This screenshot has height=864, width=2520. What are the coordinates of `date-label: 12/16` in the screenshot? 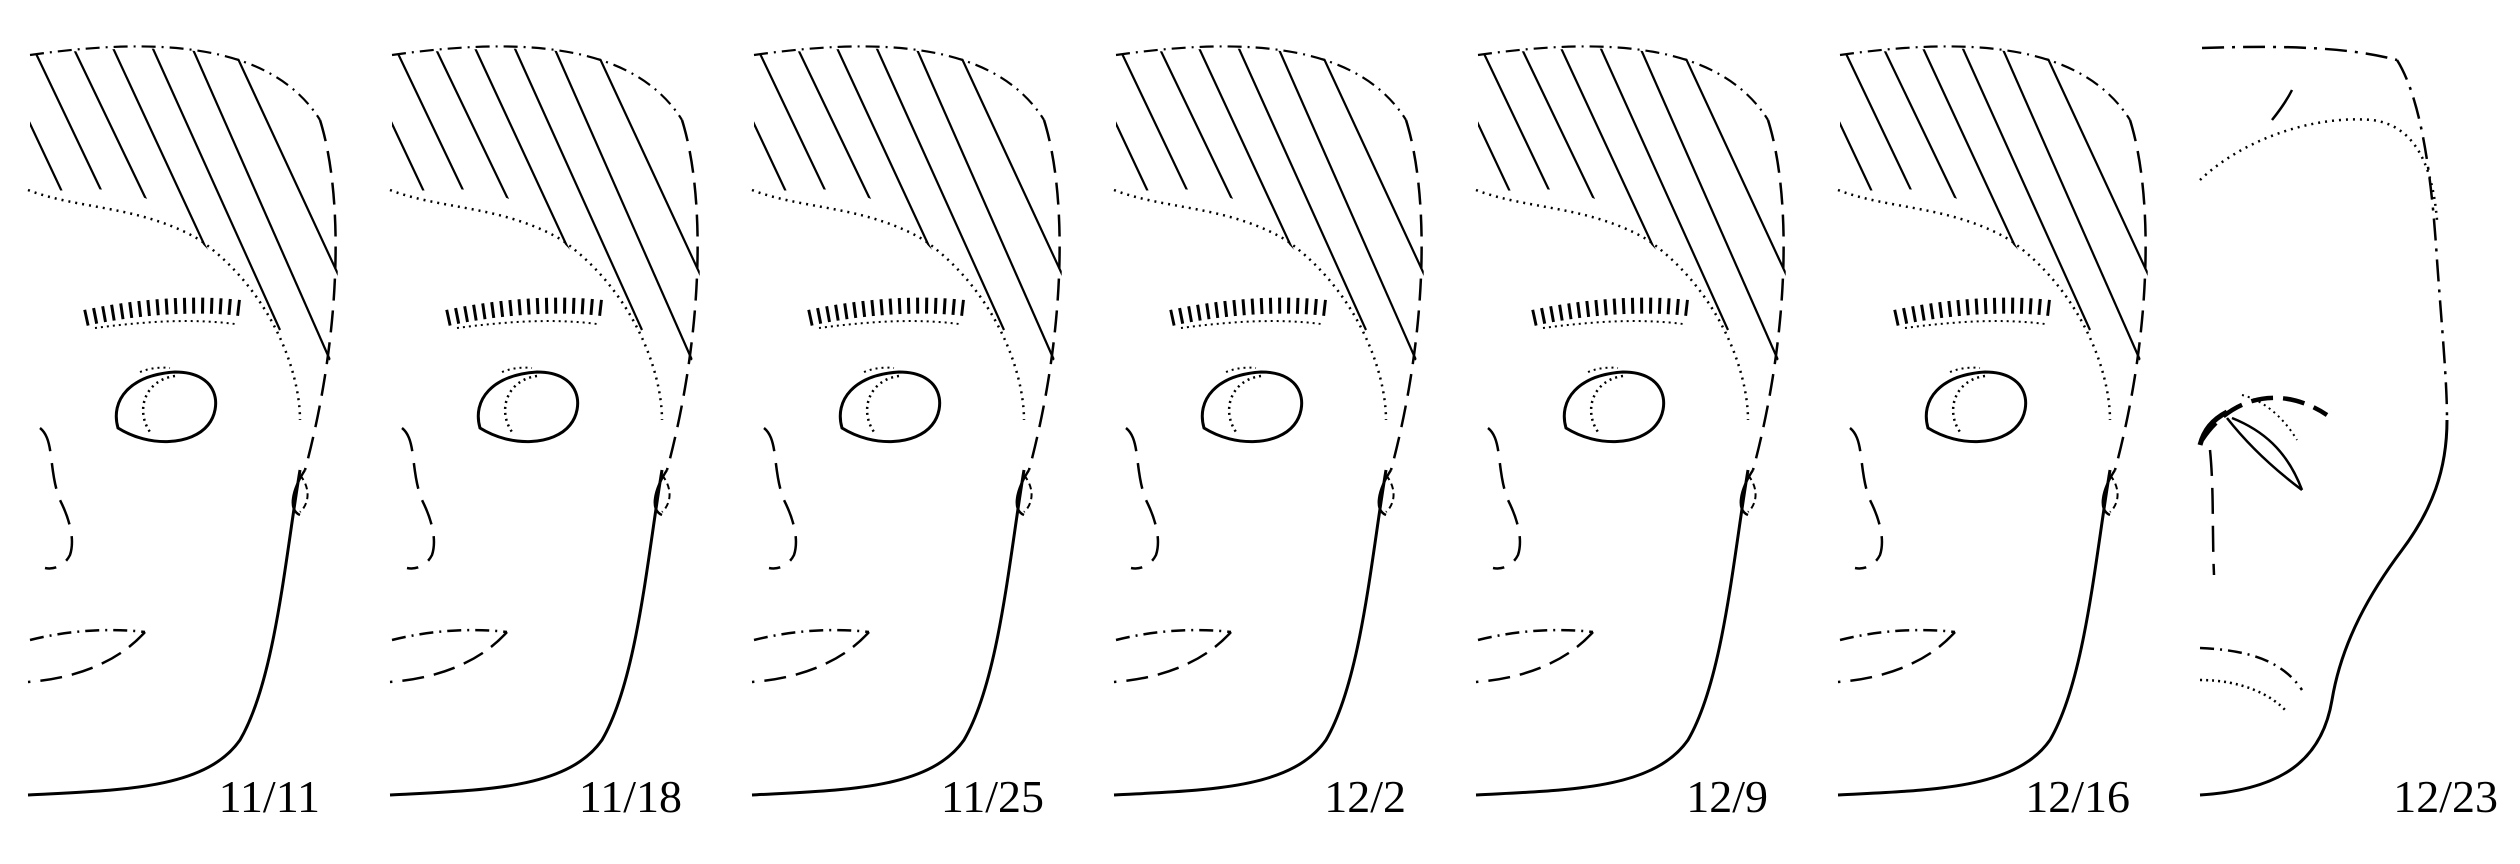 It's located at (2077, 796).